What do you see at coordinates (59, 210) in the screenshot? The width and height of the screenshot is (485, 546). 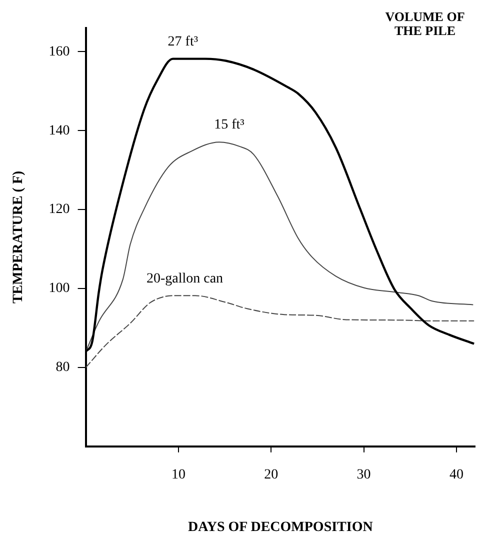 I see `y-tick-label: 120` at bounding box center [59, 210].